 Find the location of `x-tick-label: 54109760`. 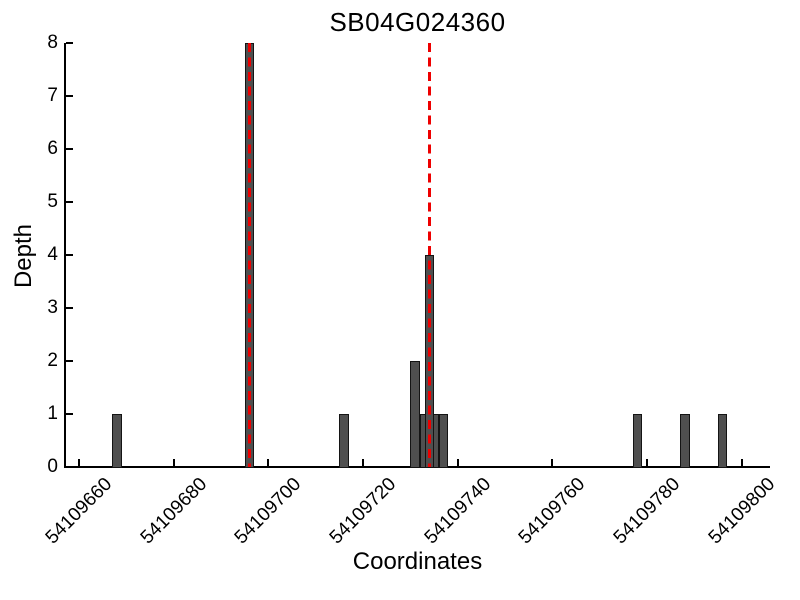

x-tick-label: 54109760 is located at coordinates (552, 511).